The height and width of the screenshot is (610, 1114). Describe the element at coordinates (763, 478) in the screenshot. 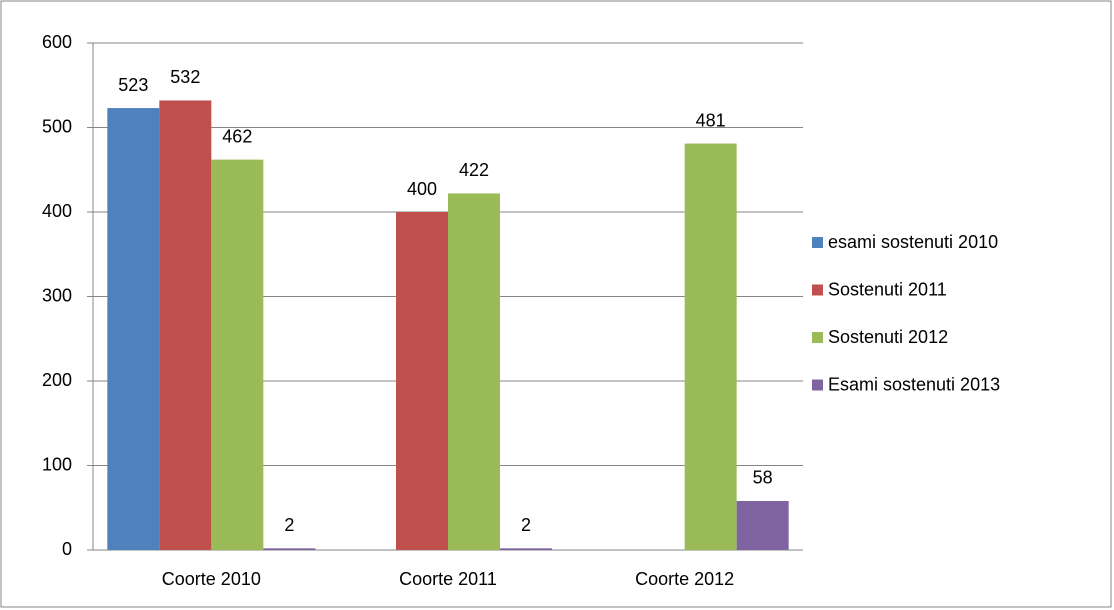

I see `data-label: 58` at that location.